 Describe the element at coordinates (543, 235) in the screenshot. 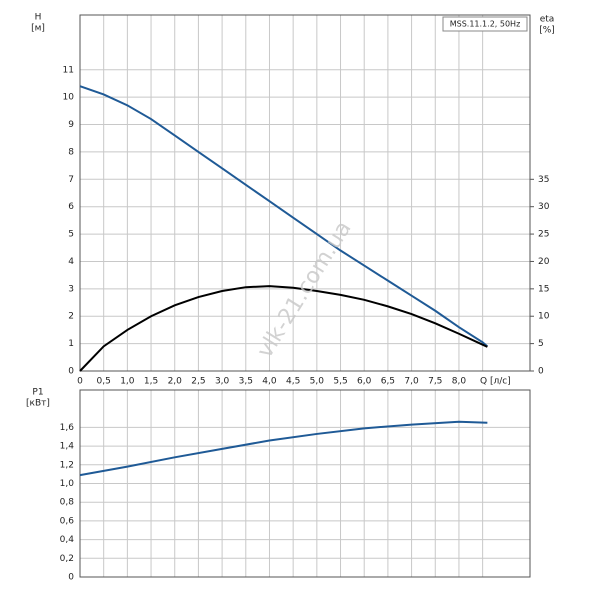

I see `y2-tick-label: 25` at that location.